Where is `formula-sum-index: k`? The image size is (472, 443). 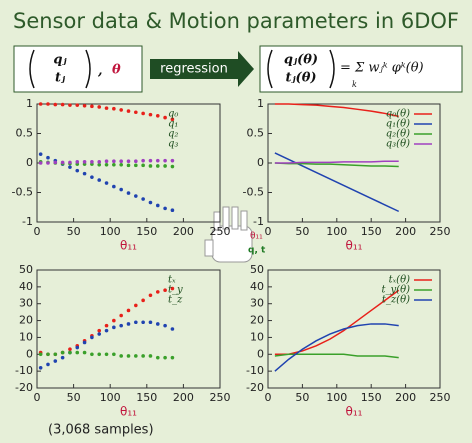
formula-sum-index: k is located at coordinates (354, 84).